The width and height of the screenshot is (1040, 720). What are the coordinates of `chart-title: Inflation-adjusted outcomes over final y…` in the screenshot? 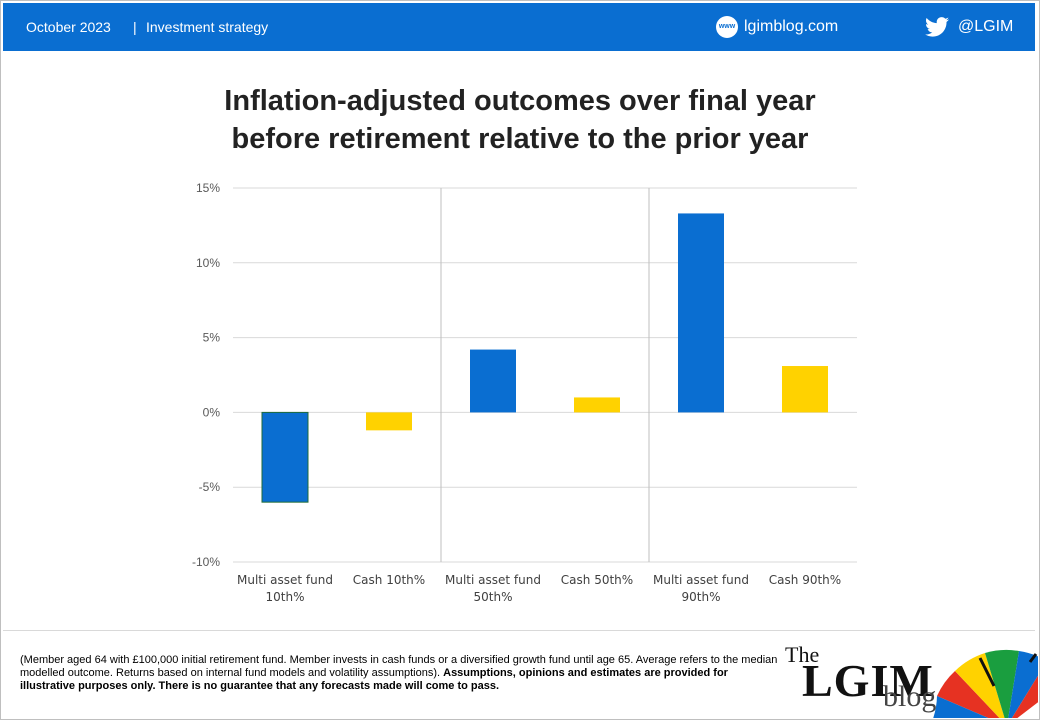 It's located at (520, 120).